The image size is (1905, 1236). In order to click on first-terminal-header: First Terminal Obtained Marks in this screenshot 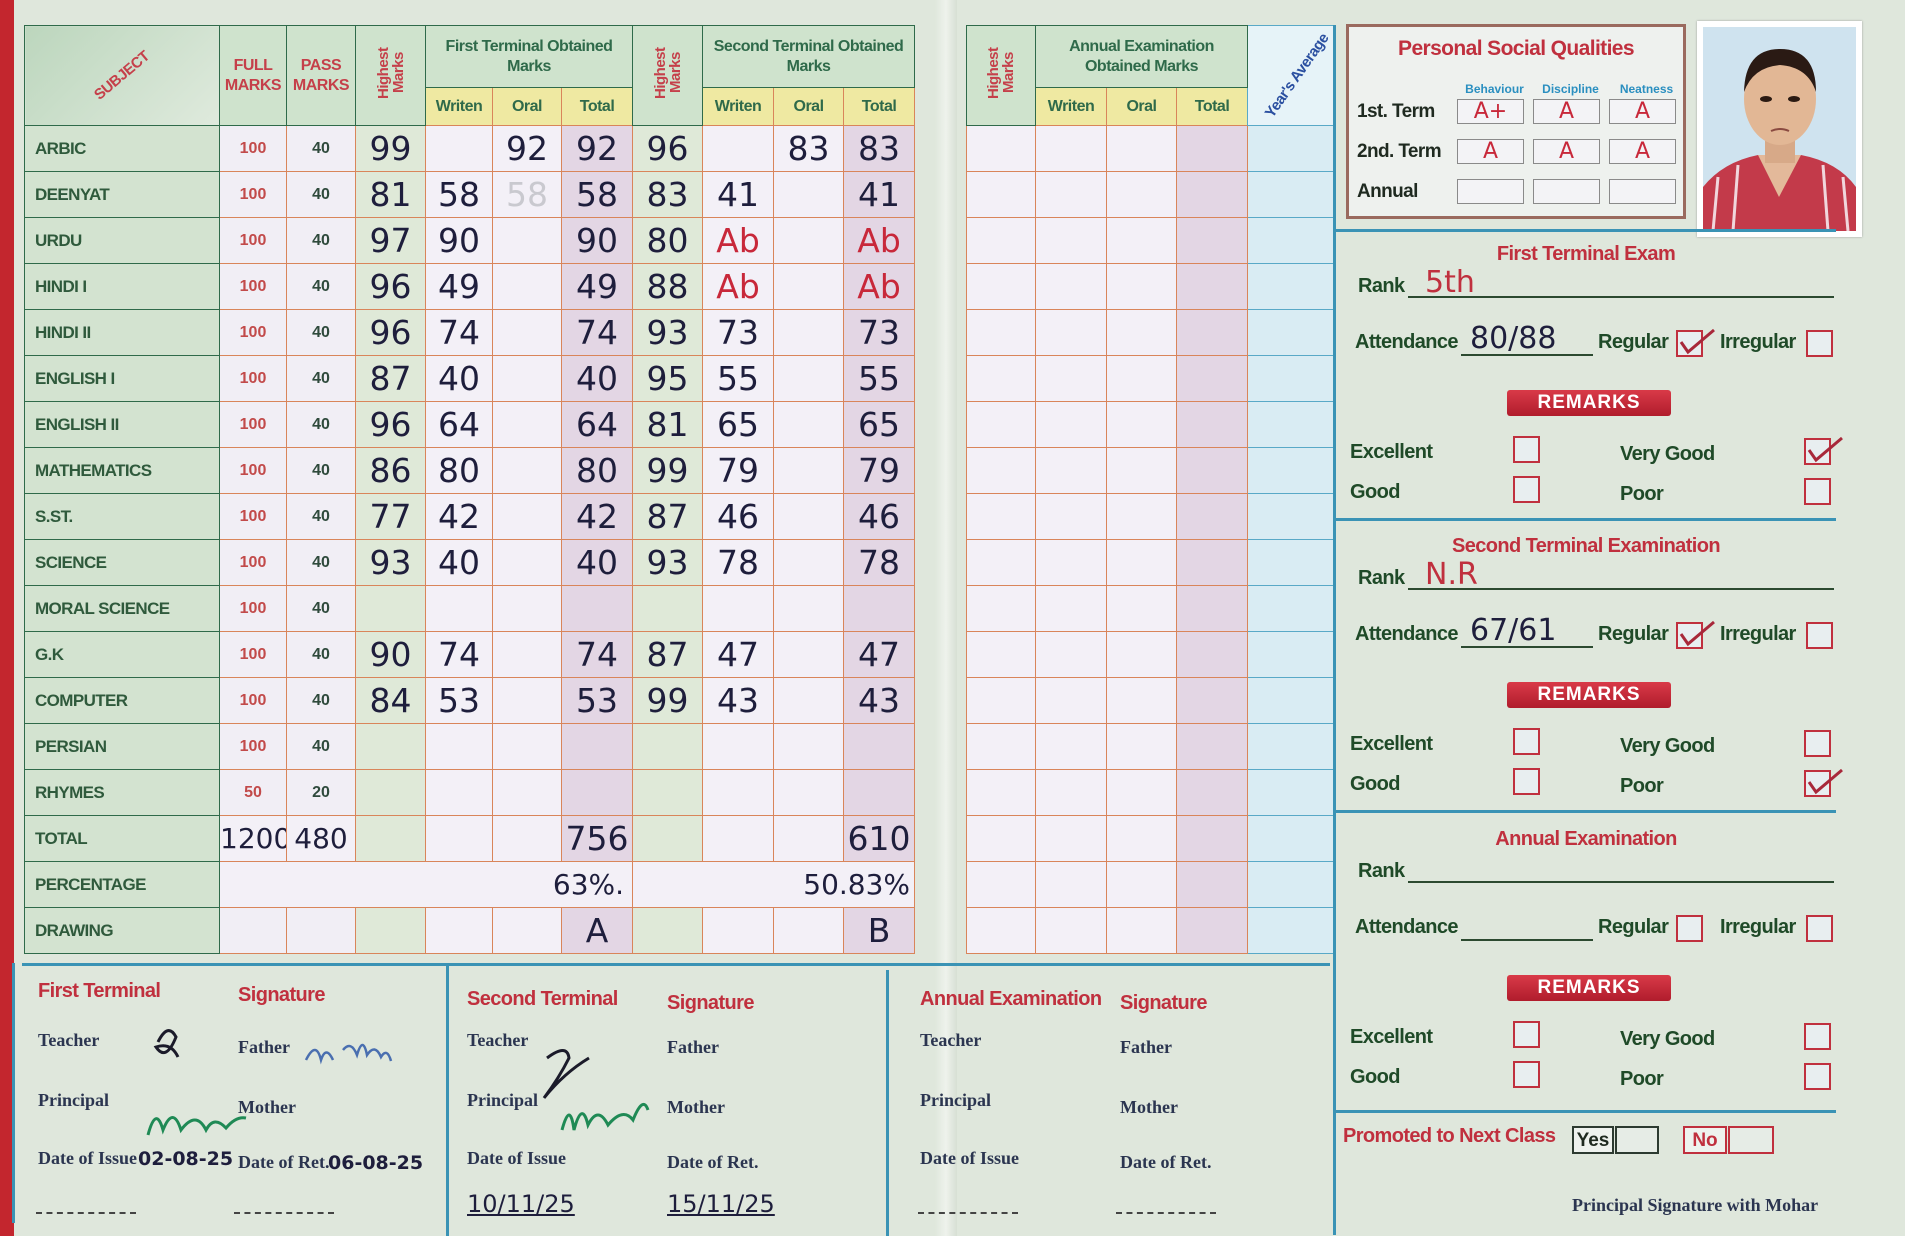, I will do `click(529, 56)`.